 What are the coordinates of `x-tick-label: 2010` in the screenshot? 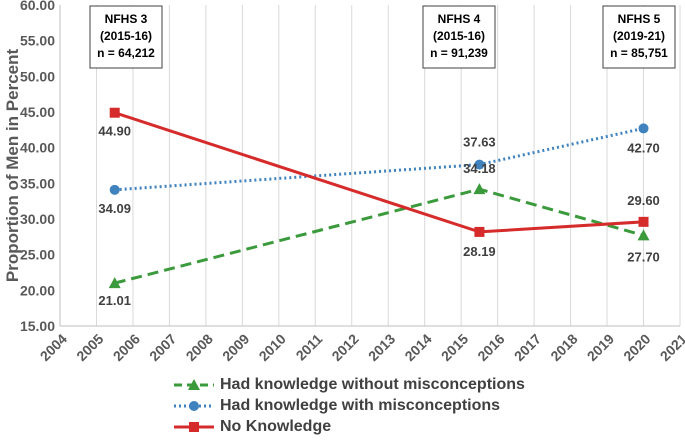 It's located at (272, 347).